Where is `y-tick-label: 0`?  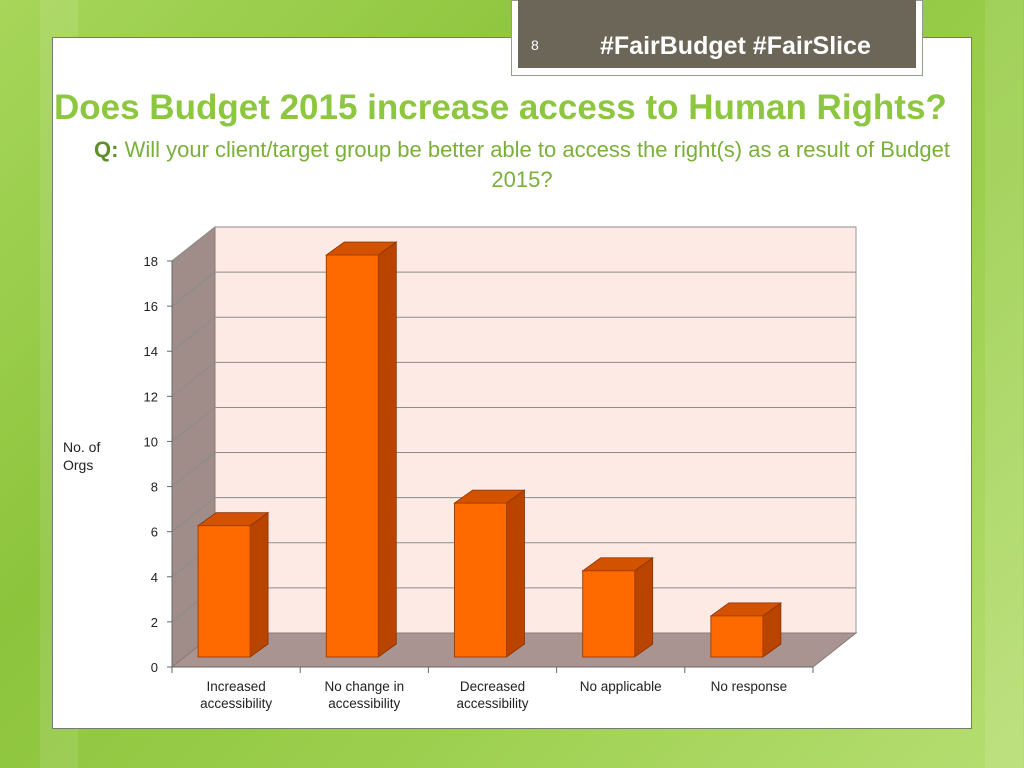
y-tick-label: 0 is located at coordinates (154, 667).